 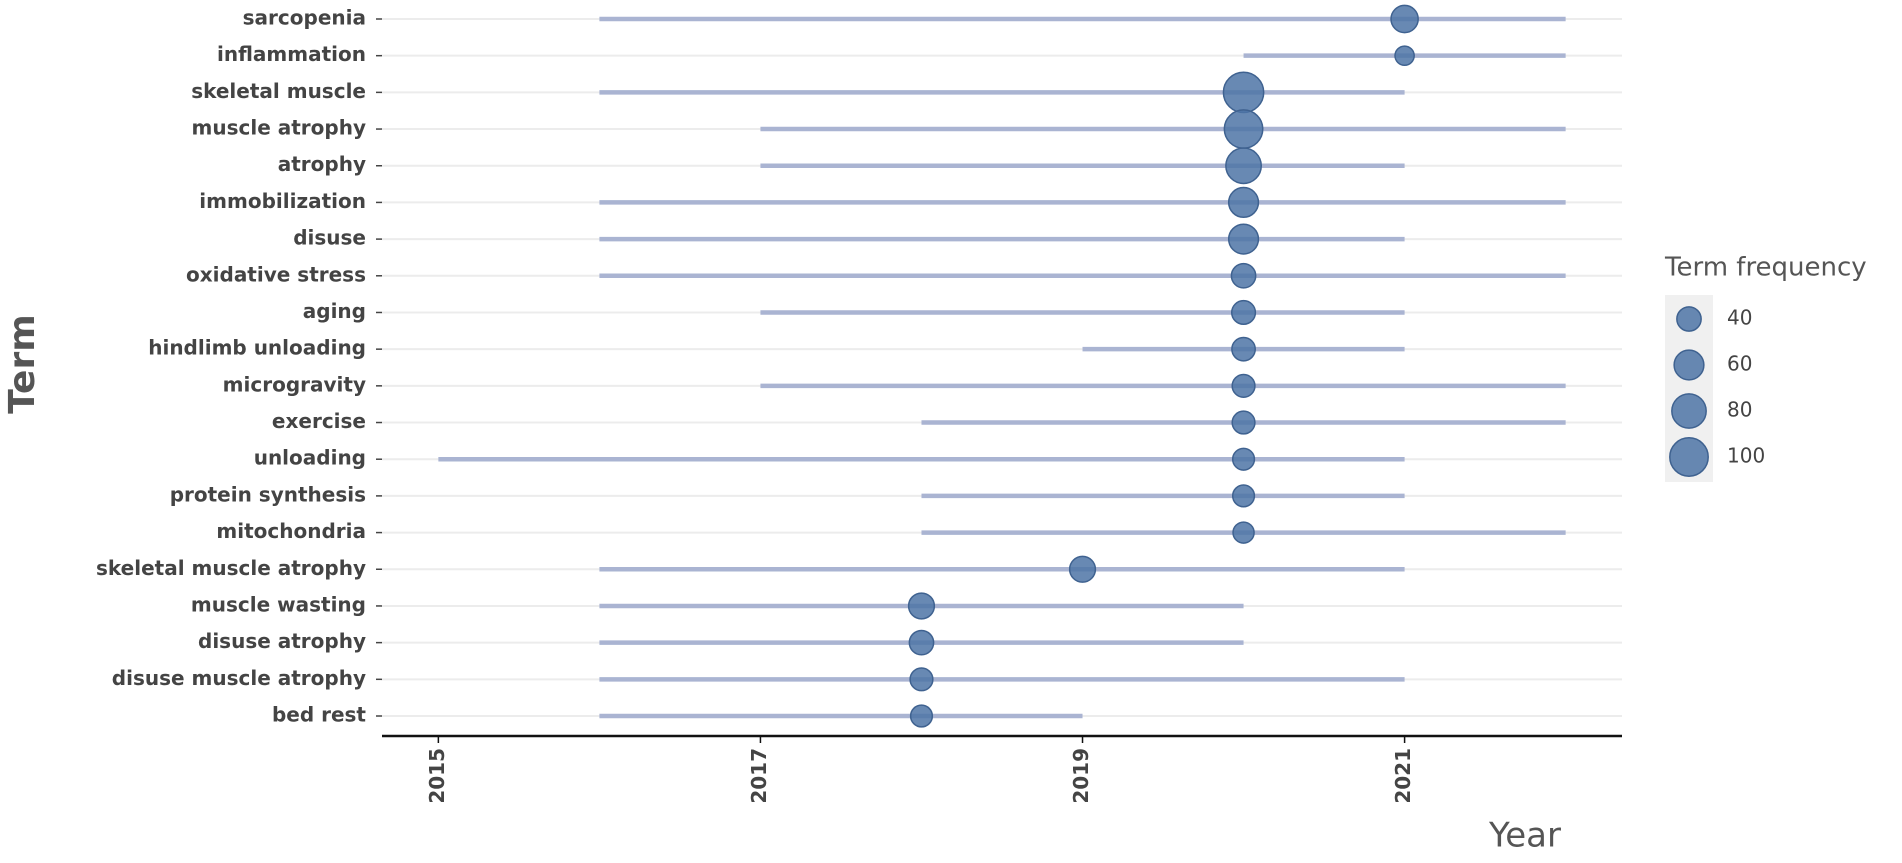 What do you see at coordinates (291, 54) in the screenshot?
I see `y-tick-label: inflammation` at bounding box center [291, 54].